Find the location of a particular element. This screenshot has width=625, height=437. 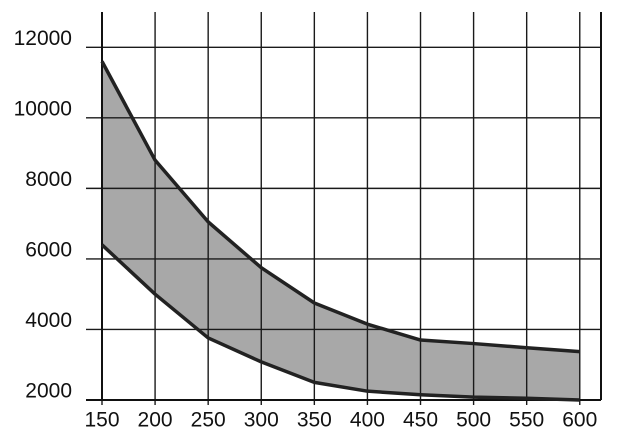

y-tick-label: 12000 is located at coordinates (43, 38).